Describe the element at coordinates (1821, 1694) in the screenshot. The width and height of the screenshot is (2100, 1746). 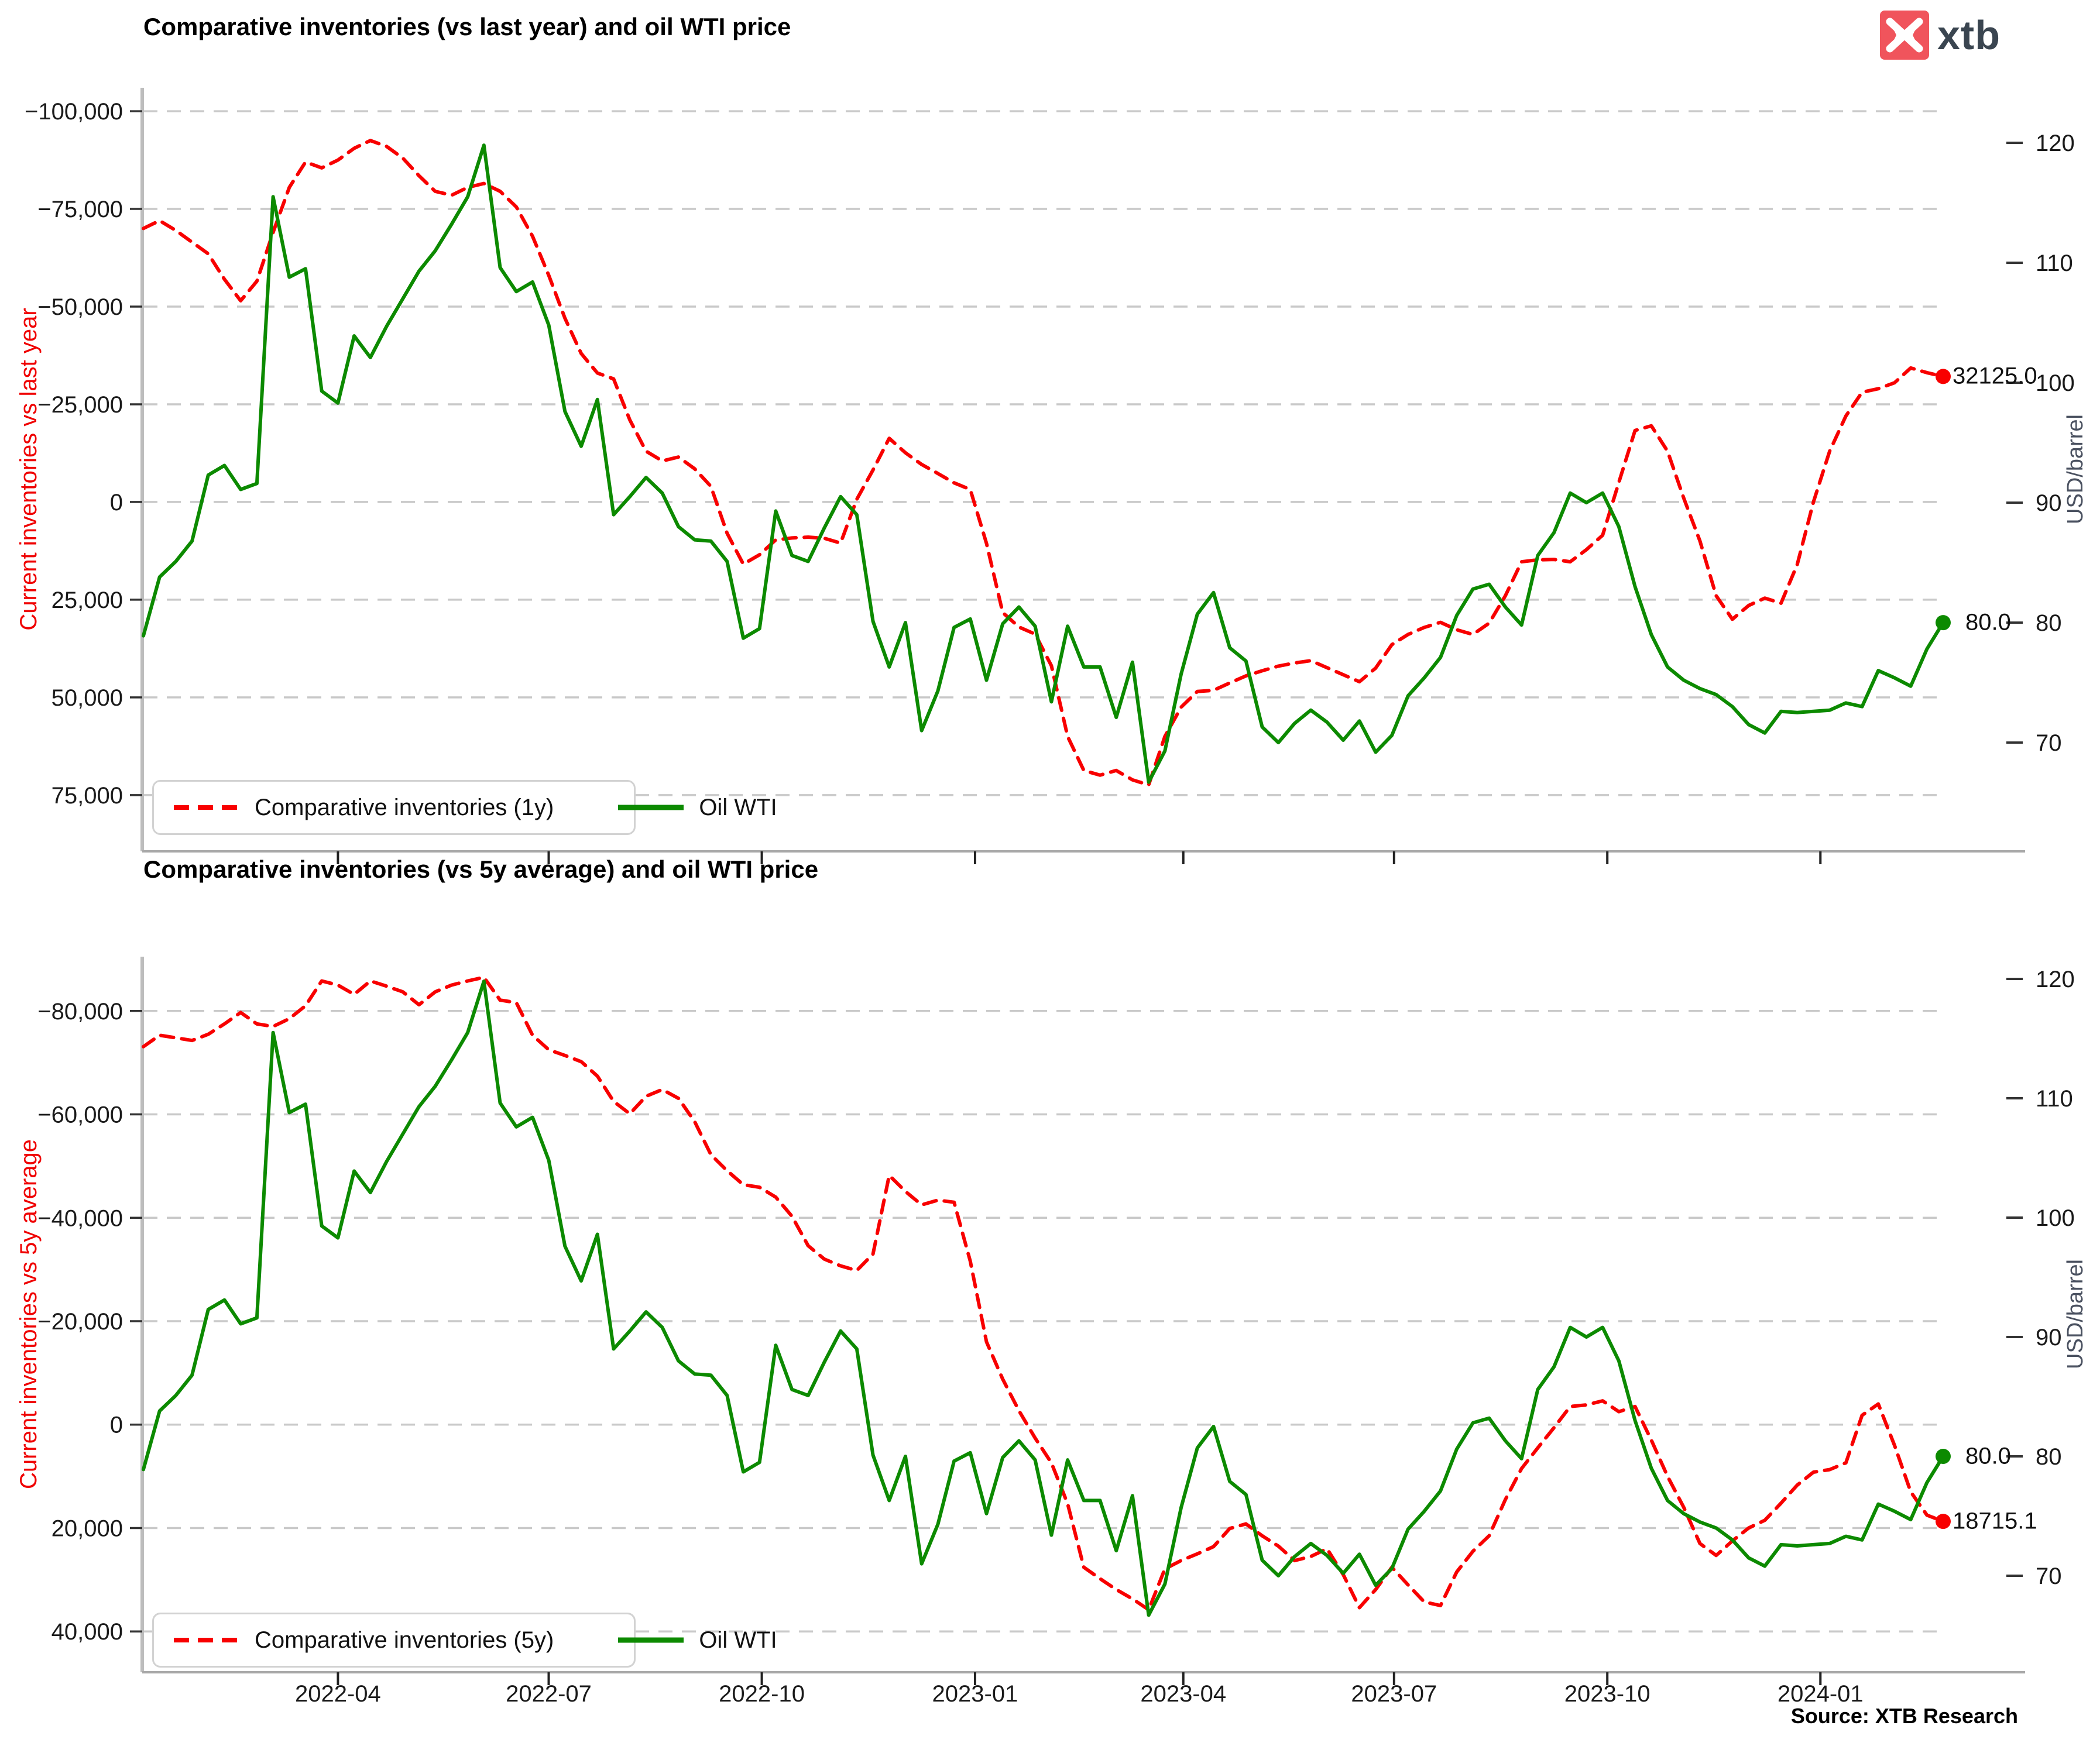
I see `x-tick-label: 2024-01` at that location.